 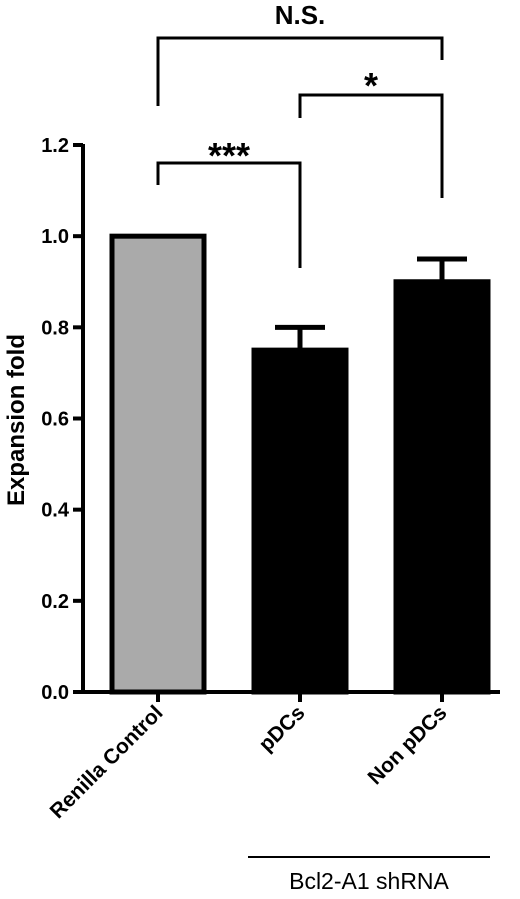 I want to click on error-bars, so click(x=371, y=303).